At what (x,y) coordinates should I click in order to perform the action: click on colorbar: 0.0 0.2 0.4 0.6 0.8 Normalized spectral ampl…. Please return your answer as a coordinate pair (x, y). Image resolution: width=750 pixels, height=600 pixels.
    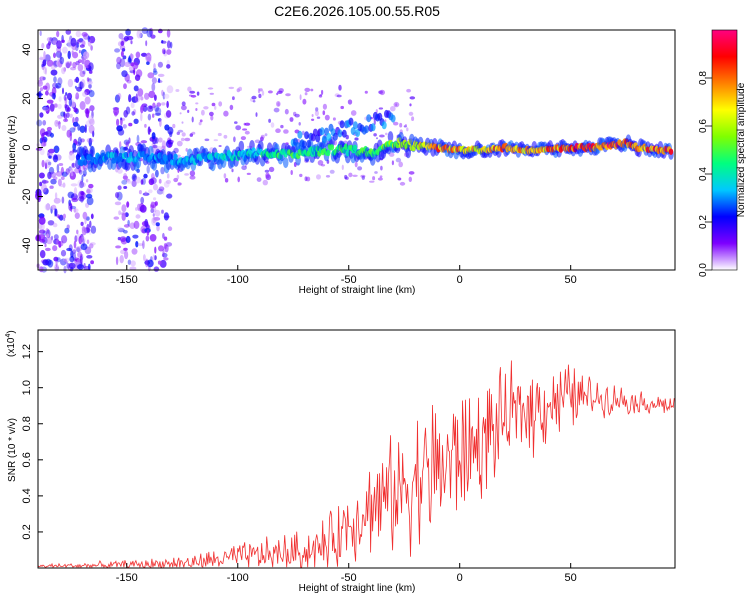
    Looking at the image, I should click on (722, 153).